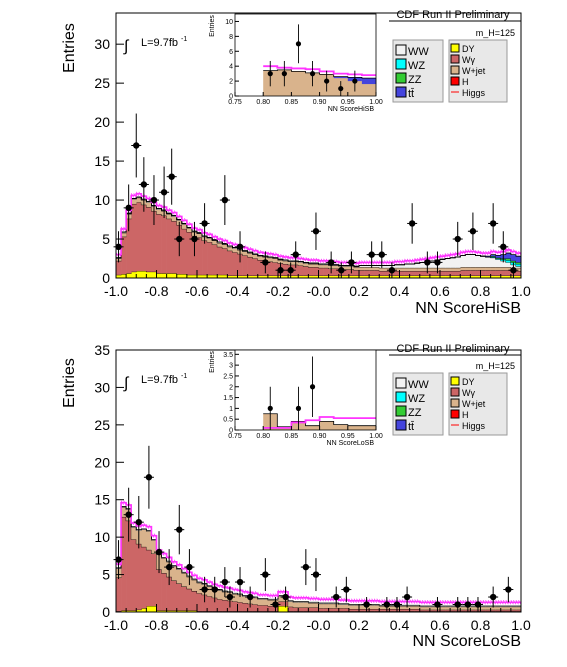 The height and width of the screenshot is (667, 567). I want to click on higgs-line, so click(318, 228).